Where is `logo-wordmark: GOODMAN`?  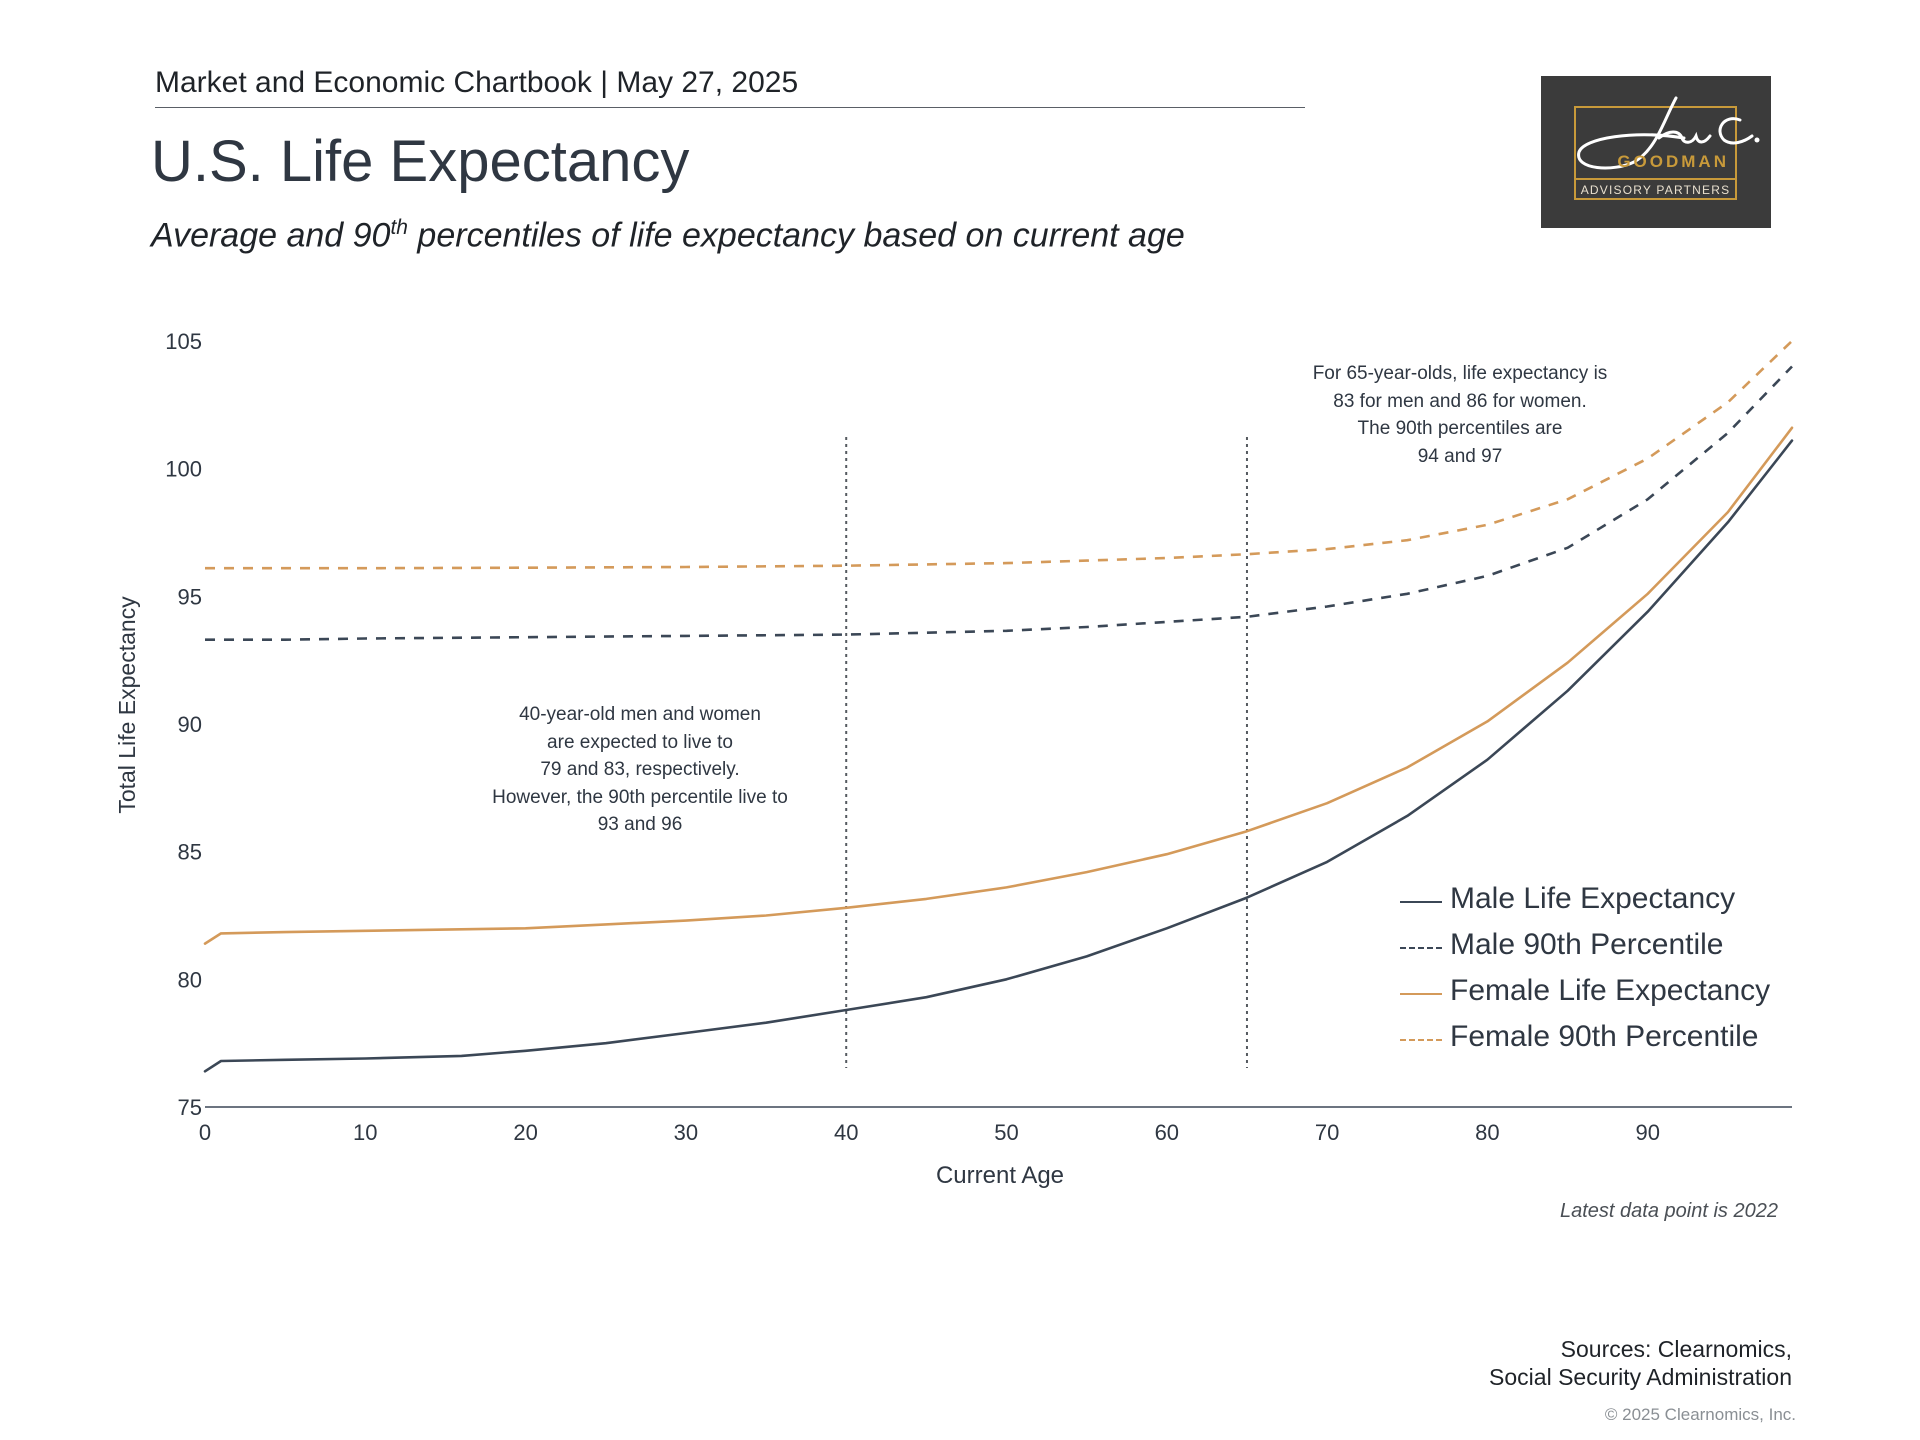 logo-wordmark: GOODMAN is located at coordinates (1673, 161).